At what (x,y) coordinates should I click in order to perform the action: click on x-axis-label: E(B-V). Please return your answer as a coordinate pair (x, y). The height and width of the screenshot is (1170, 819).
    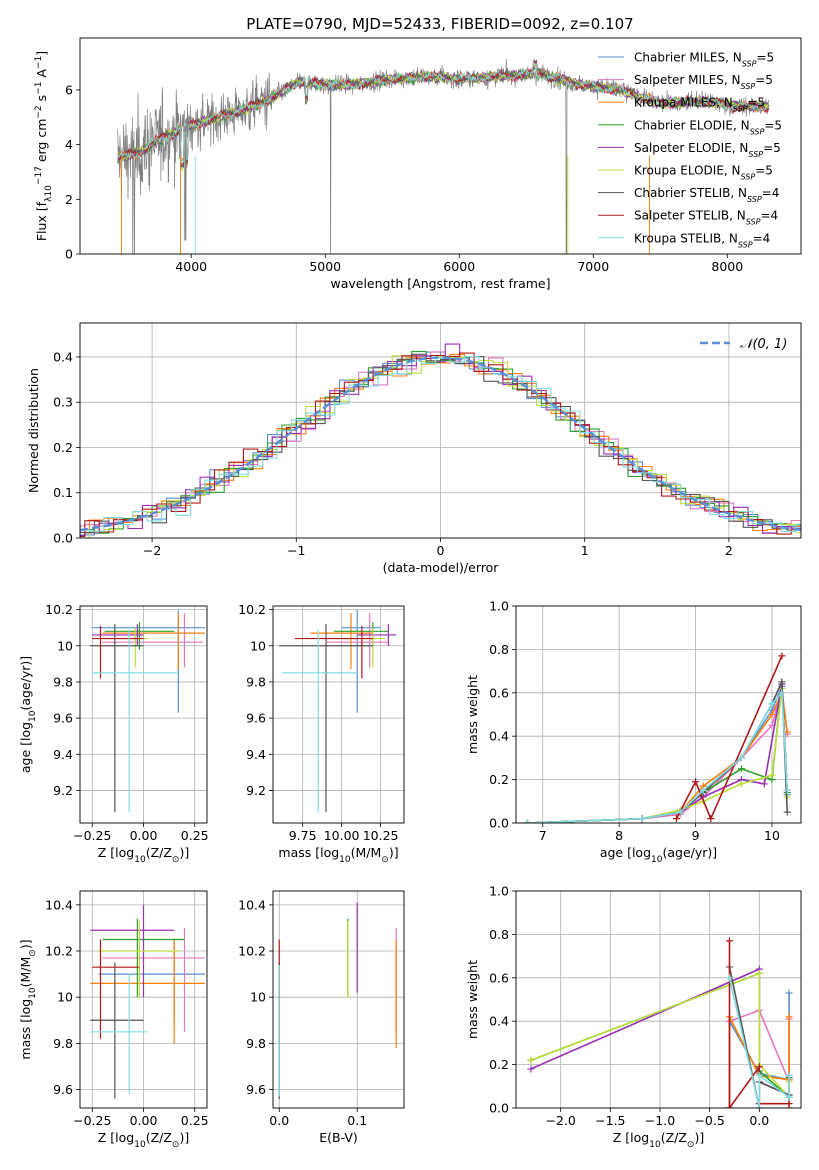
    Looking at the image, I should click on (338, 1137).